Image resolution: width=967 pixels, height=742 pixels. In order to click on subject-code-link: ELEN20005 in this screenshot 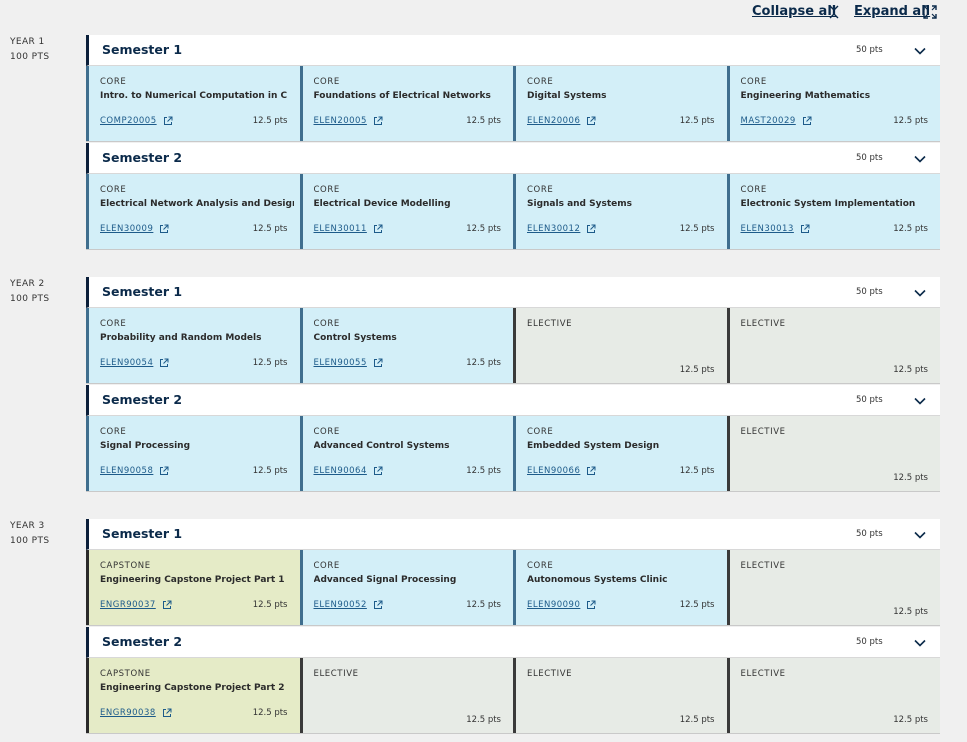, I will do `click(340, 121)`.